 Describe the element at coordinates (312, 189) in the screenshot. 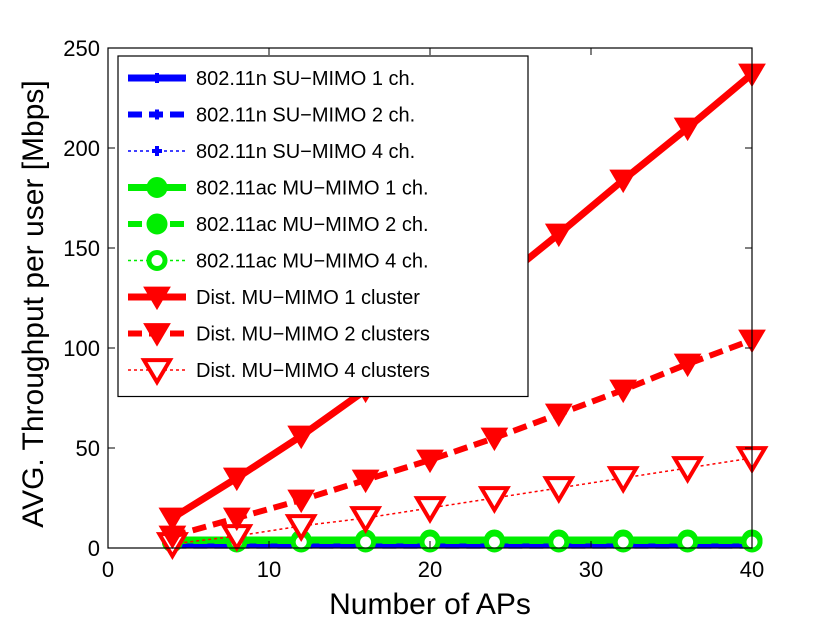

I see `legend-label: 802.11ac MU−MIMO 1 ch.` at that location.